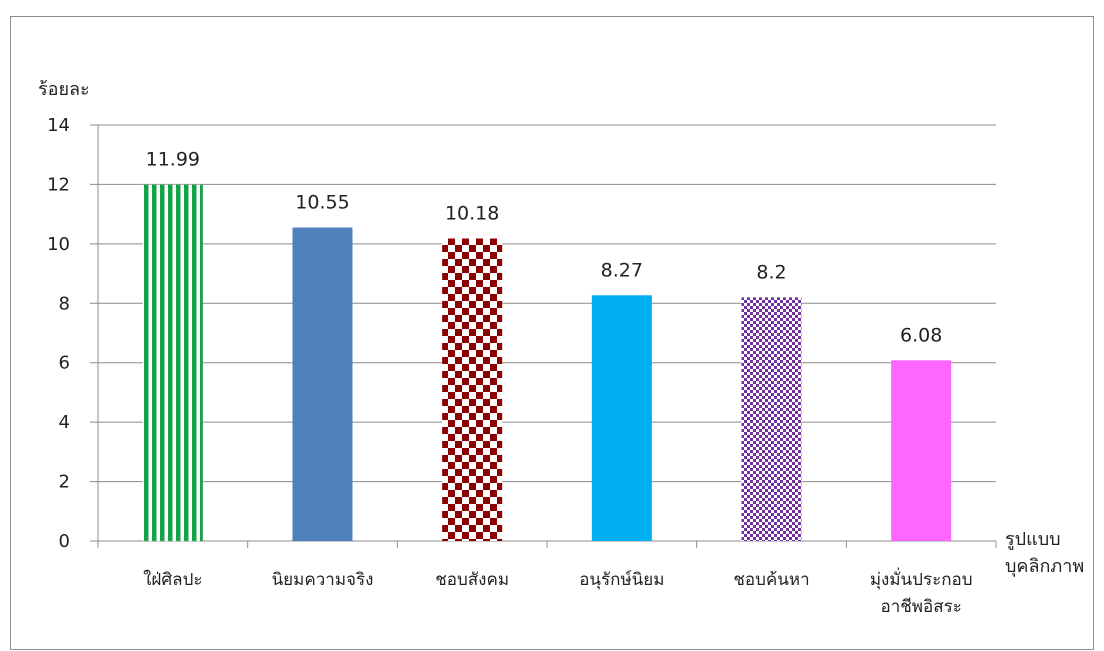  What do you see at coordinates (58, 244) in the screenshot?
I see `y-tick-label: 10` at bounding box center [58, 244].